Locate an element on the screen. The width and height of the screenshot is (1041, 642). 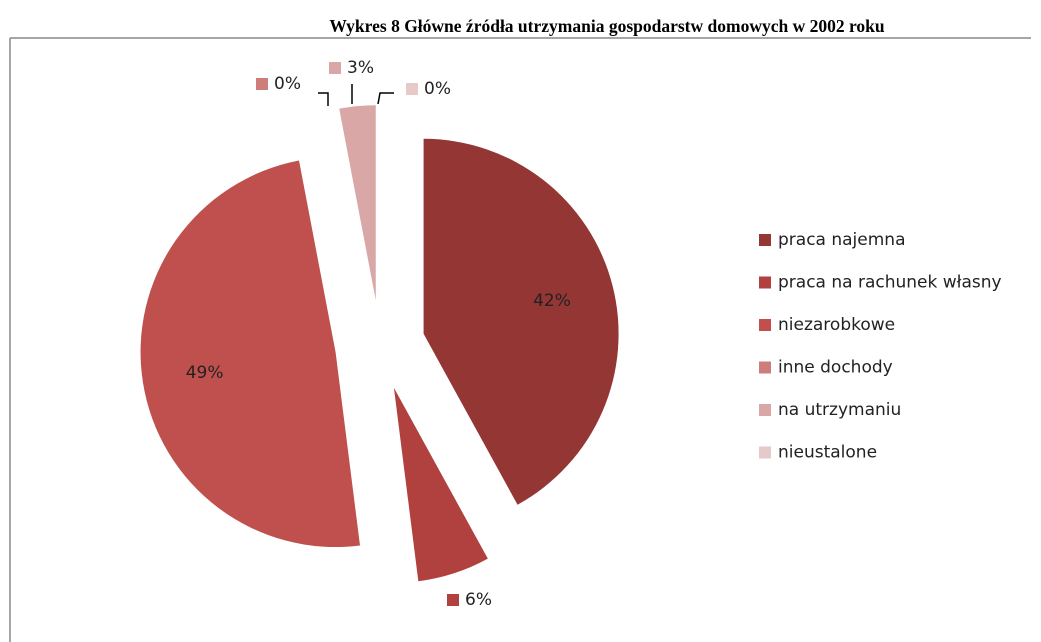
data-label: 6% is located at coordinates (478, 600).